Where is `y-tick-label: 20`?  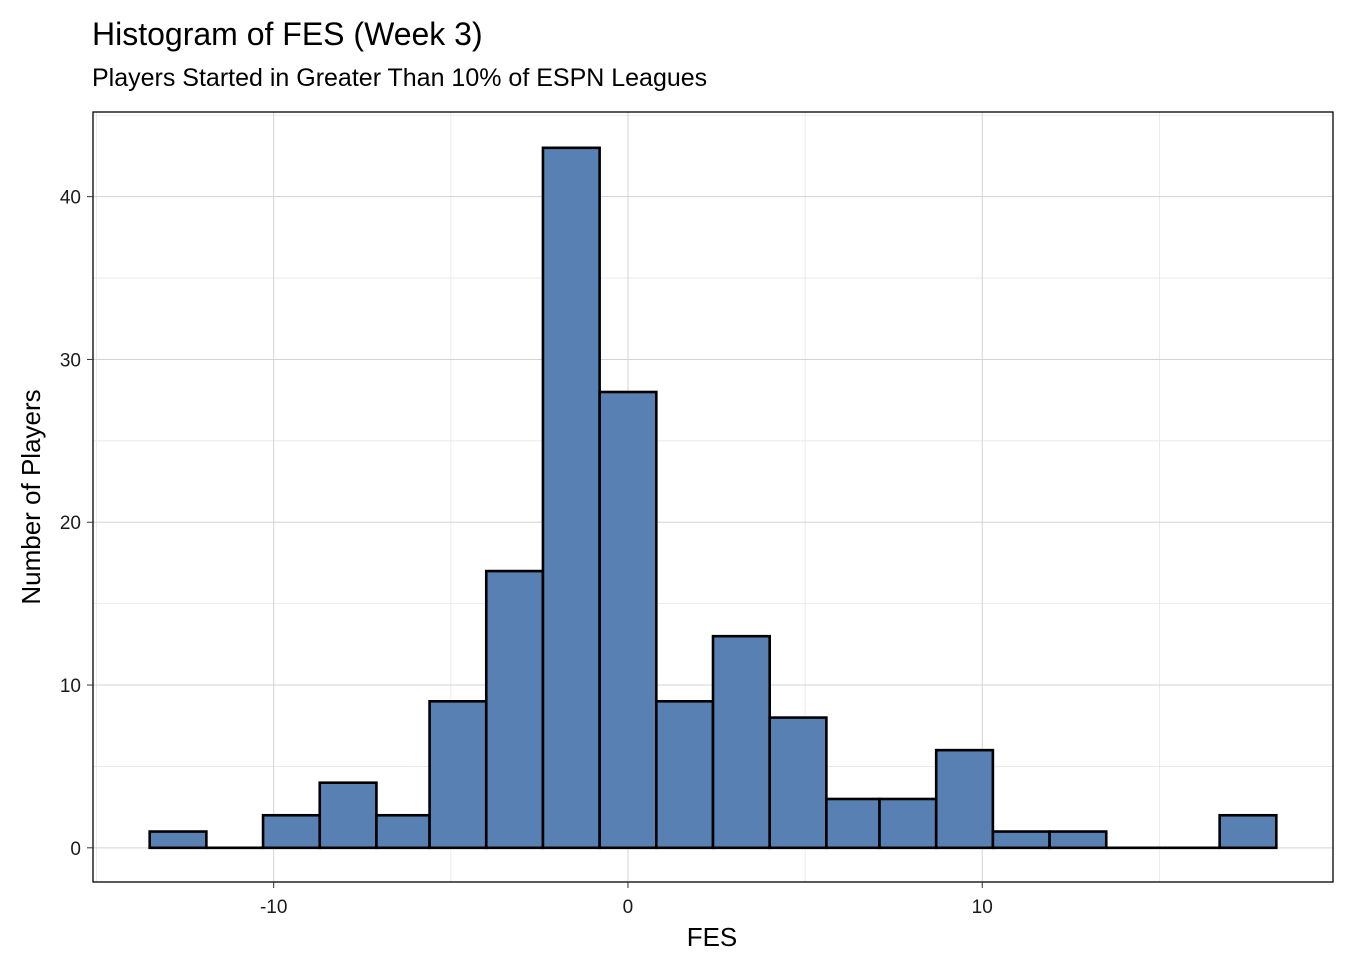 y-tick-label: 20 is located at coordinates (70, 523).